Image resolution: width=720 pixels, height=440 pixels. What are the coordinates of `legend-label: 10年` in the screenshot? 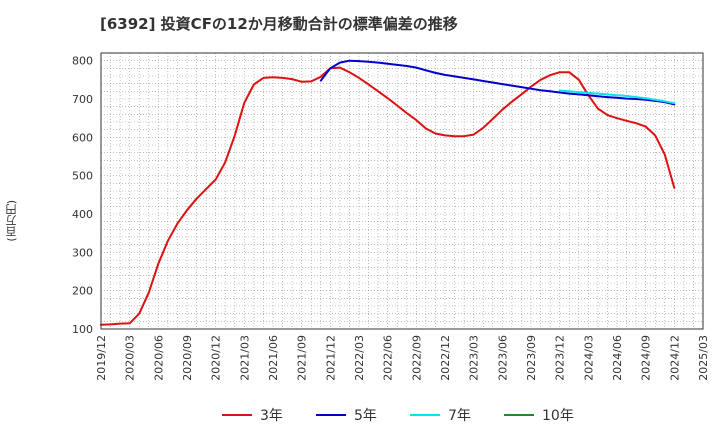 It's located at (558, 416).